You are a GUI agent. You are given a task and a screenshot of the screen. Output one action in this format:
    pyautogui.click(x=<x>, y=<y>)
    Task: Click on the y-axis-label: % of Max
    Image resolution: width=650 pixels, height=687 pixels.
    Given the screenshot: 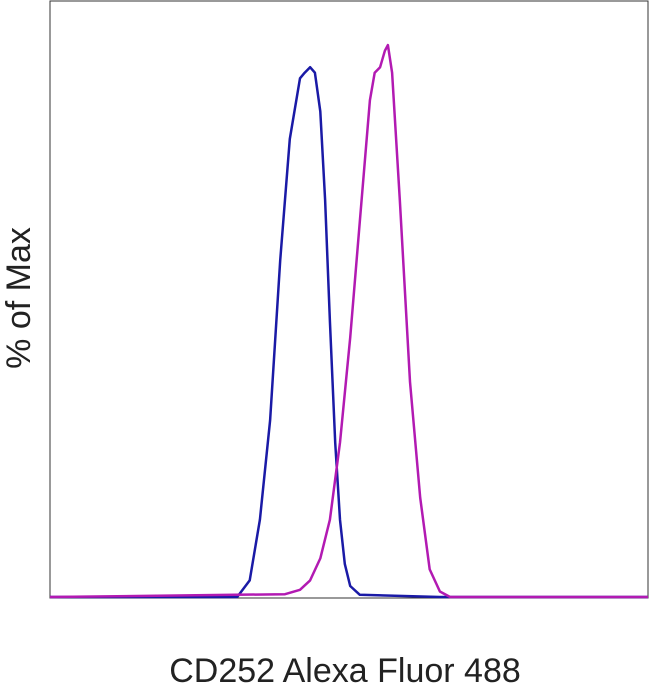 What is the action you would take?
    pyautogui.click(x=19, y=298)
    